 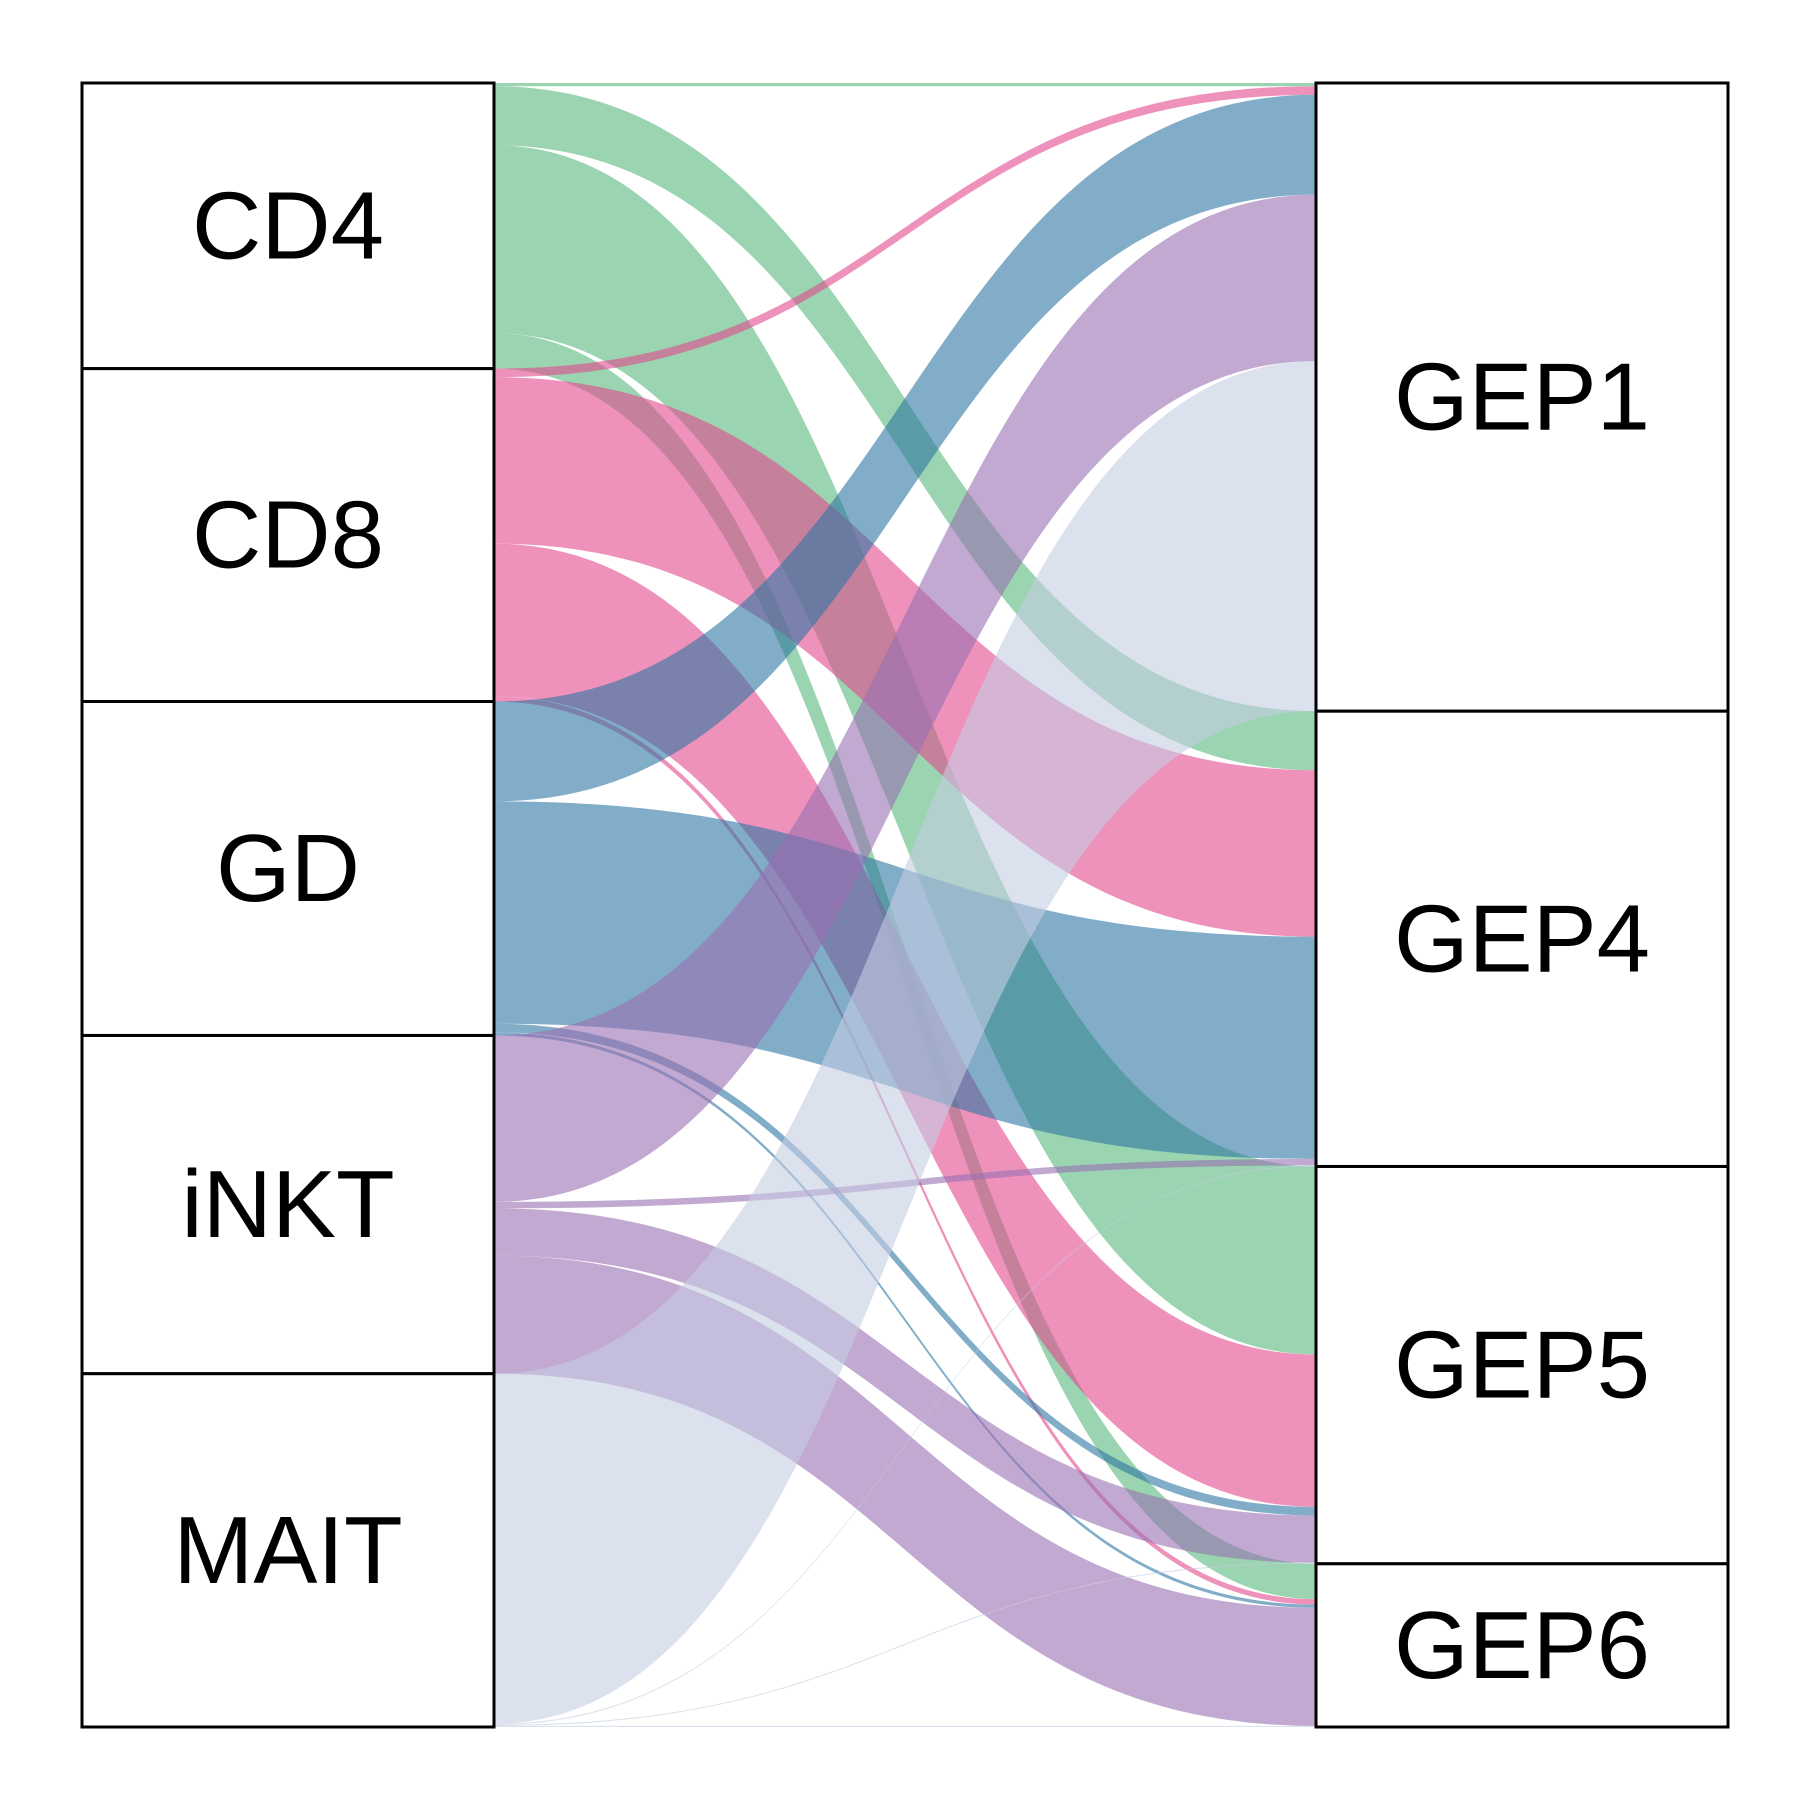 I want to click on left-stratum-label: CD8, so click(x=288, y=535).